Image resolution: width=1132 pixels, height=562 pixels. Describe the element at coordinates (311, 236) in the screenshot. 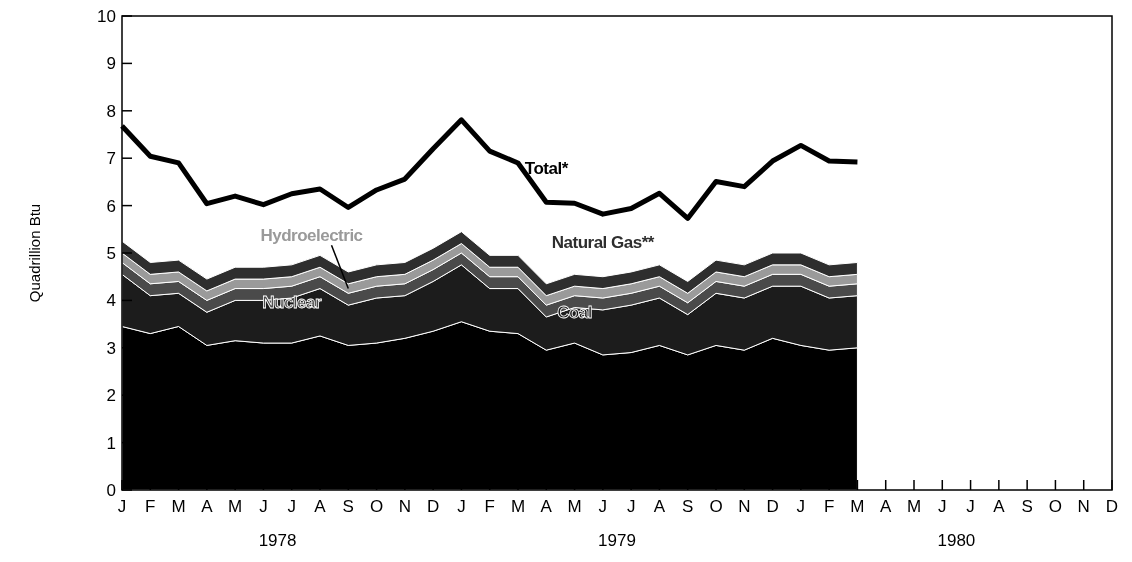

I see `series-label: Hydroelectric` at that location.